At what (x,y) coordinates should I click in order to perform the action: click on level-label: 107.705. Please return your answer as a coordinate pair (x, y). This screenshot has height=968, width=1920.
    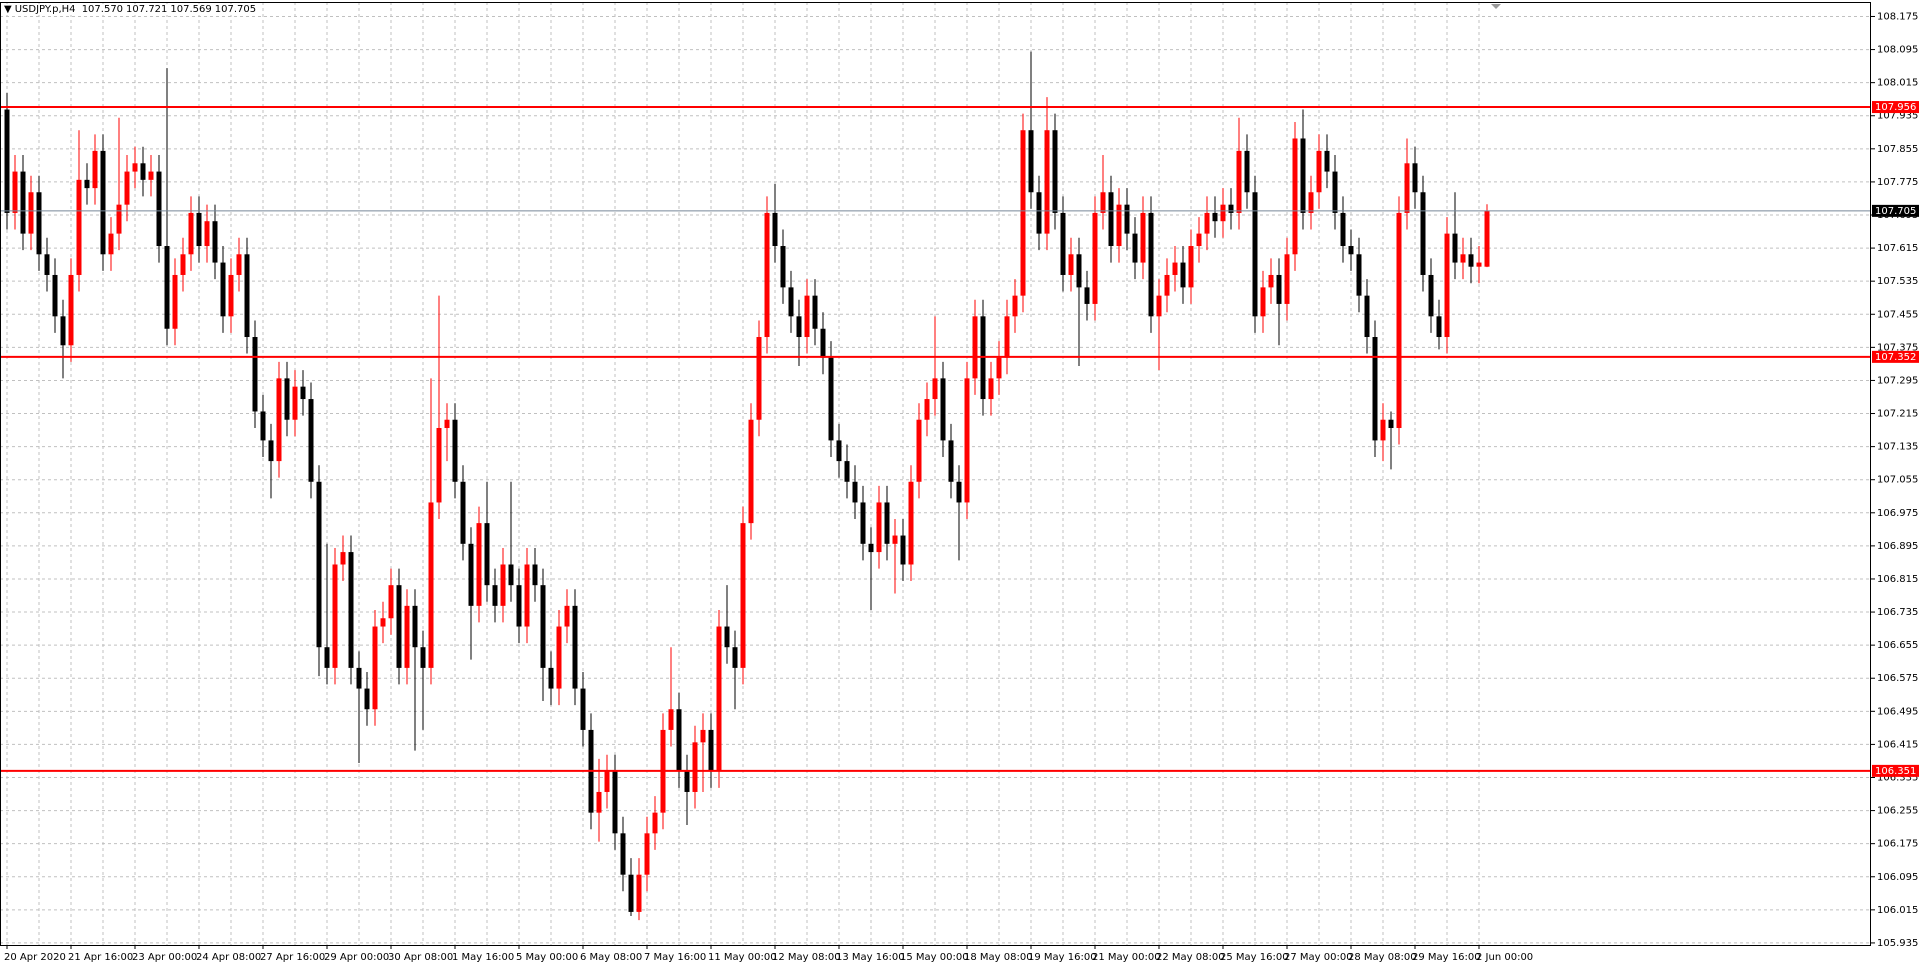
    Looking at the image, I should click on (1895, 211).